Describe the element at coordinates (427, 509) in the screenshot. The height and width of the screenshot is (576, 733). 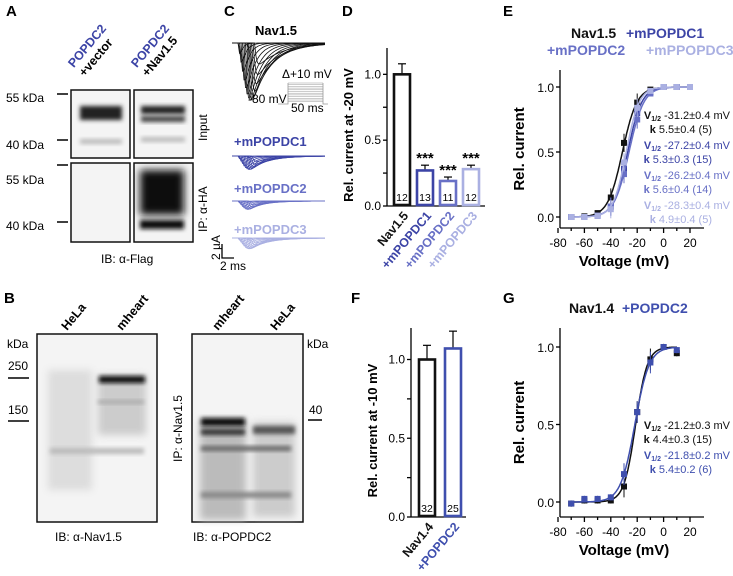
I see `n-label: 32` at that location.